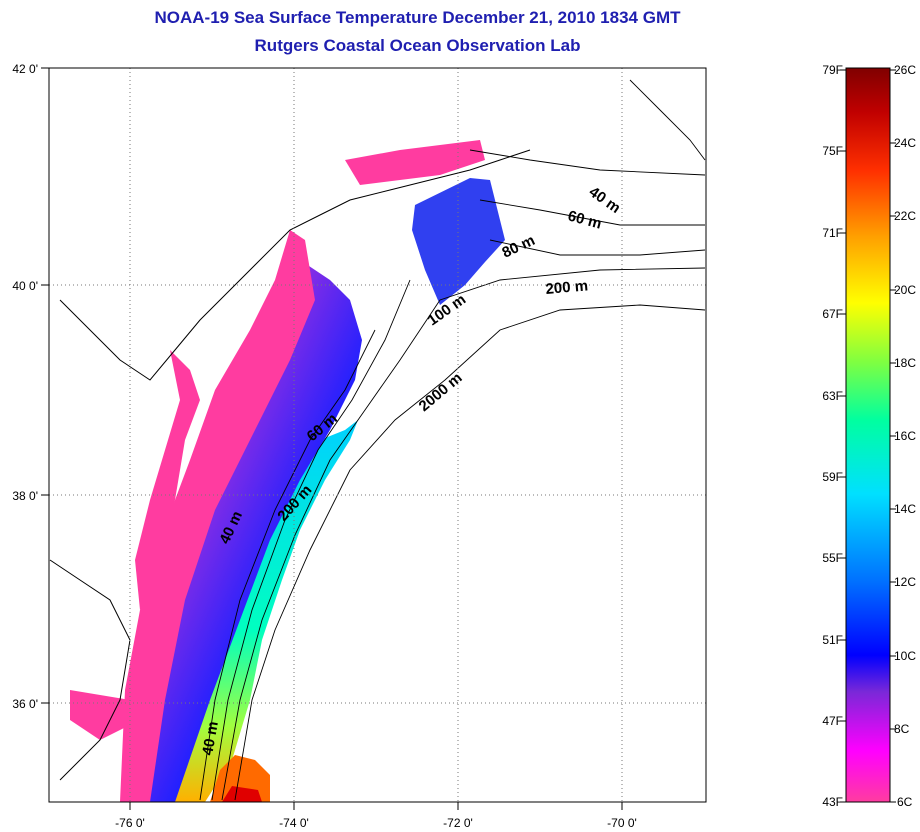 This screenshot has width=920, height=832. What do you see at coordinates (667, 120) in the screenshot?
I see `bathy-north-shelf` at bounding box center [667, 120].